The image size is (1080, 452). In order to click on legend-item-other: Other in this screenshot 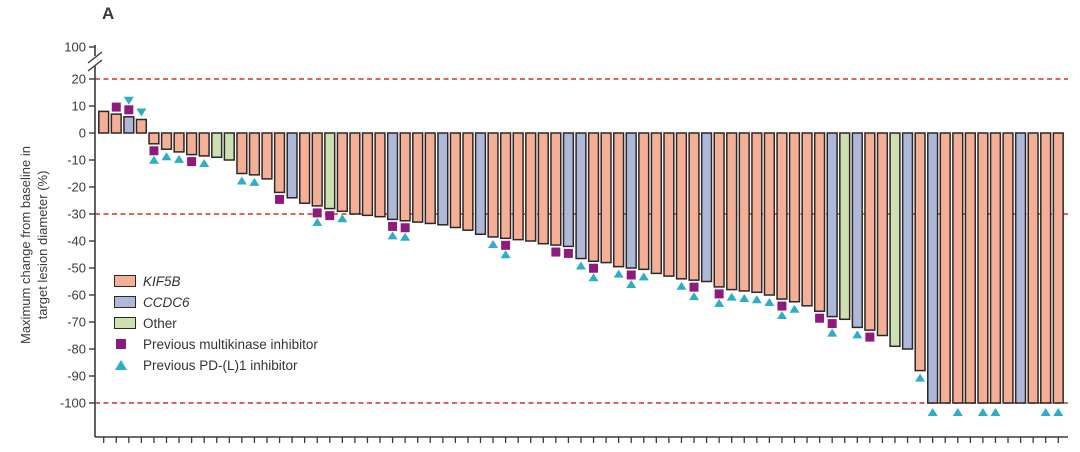, I will do `click(216, 323)`.